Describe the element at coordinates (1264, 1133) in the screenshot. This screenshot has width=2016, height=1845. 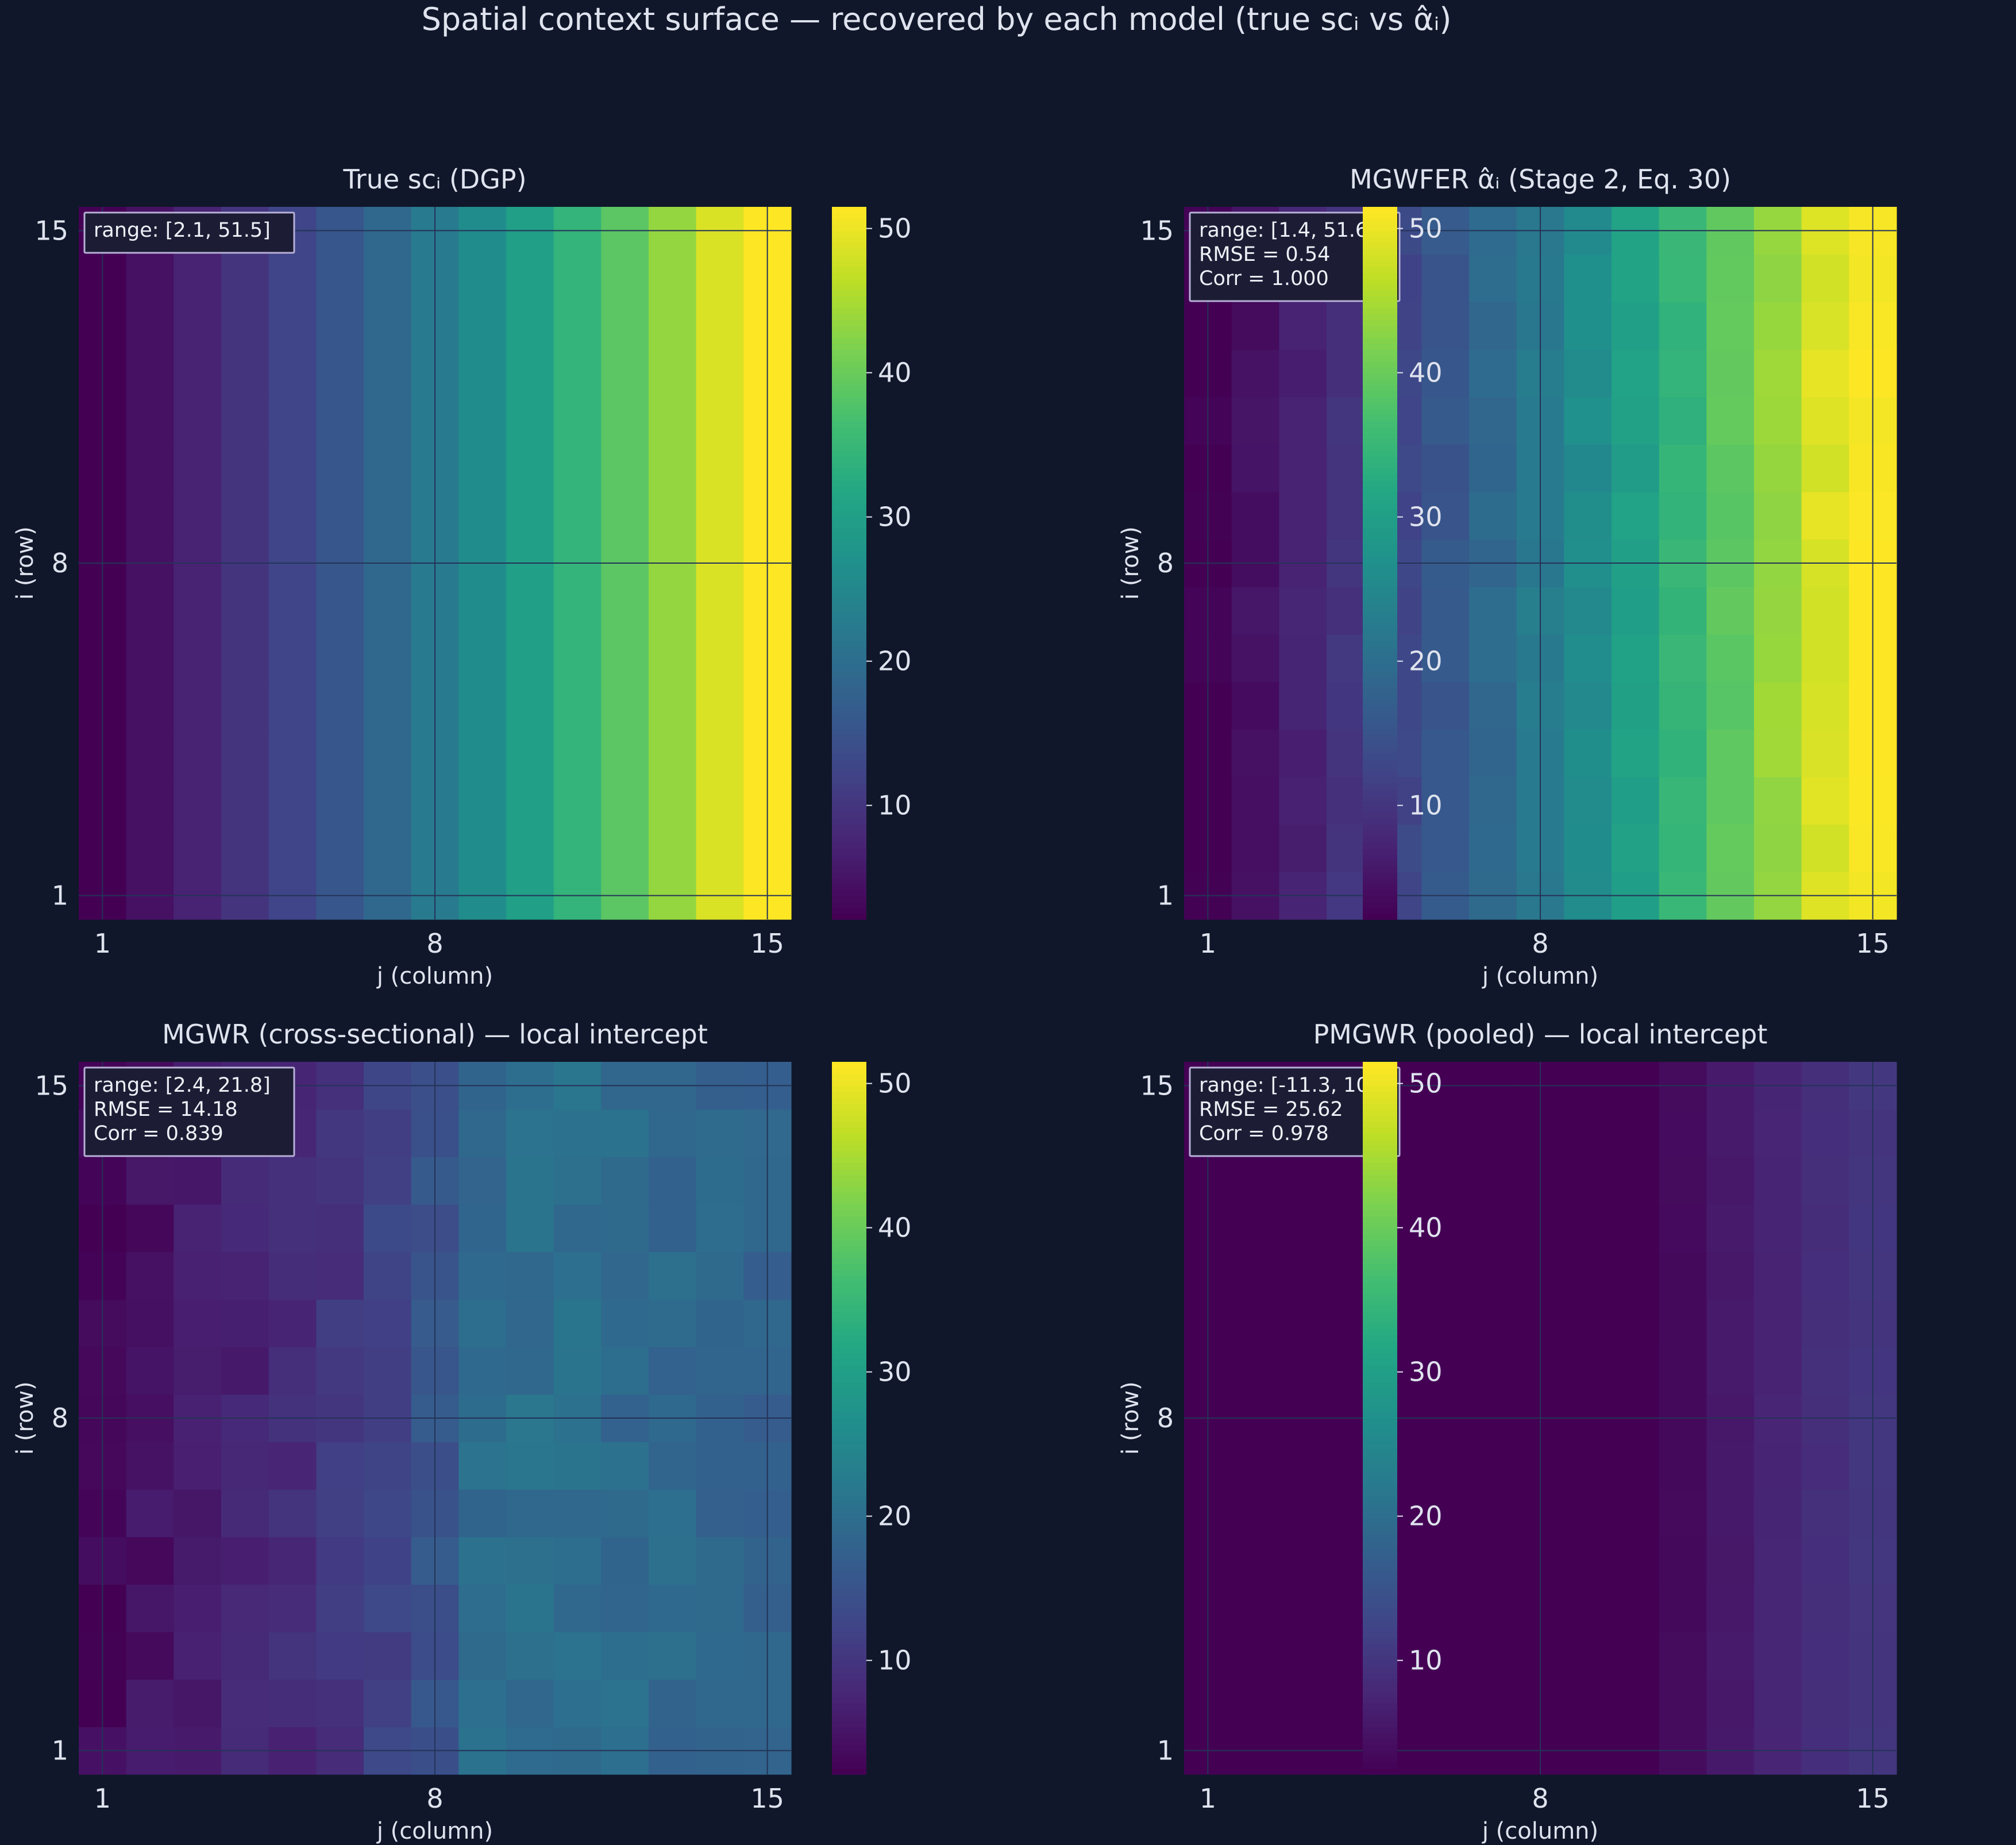
I see `stats-text: Corr = 0.978` at that location.